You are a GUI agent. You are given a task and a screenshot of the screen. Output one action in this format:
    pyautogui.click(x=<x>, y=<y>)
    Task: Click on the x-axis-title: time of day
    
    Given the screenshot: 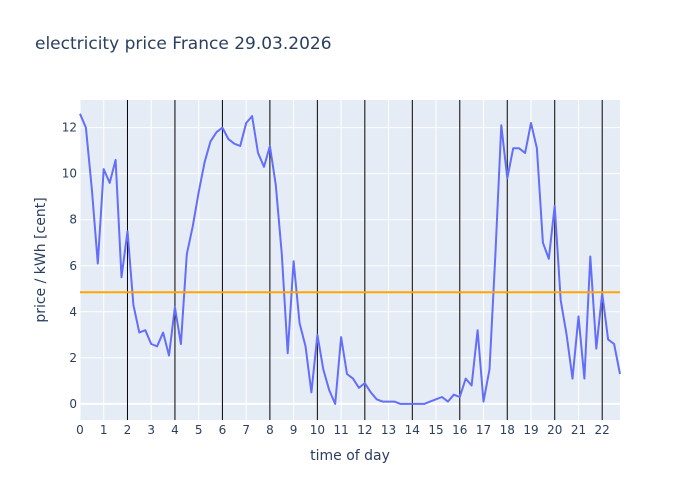 What is the action you would take?
    pyautogui.click(x=350, y=456)
    